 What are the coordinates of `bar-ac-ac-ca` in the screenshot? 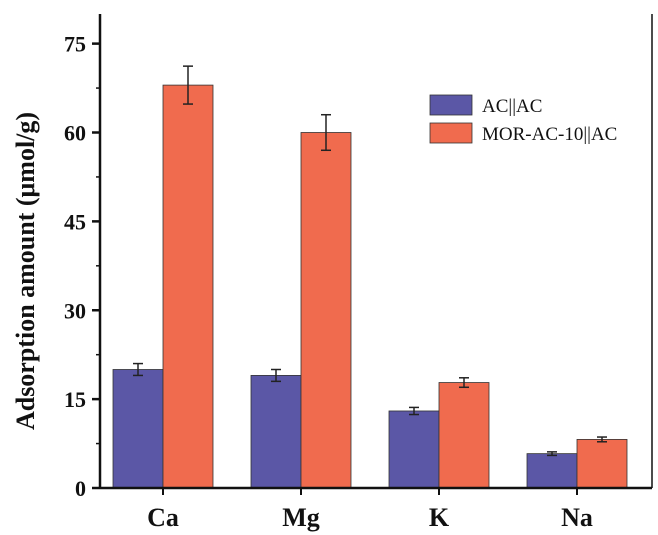 It's located at (138, 429).